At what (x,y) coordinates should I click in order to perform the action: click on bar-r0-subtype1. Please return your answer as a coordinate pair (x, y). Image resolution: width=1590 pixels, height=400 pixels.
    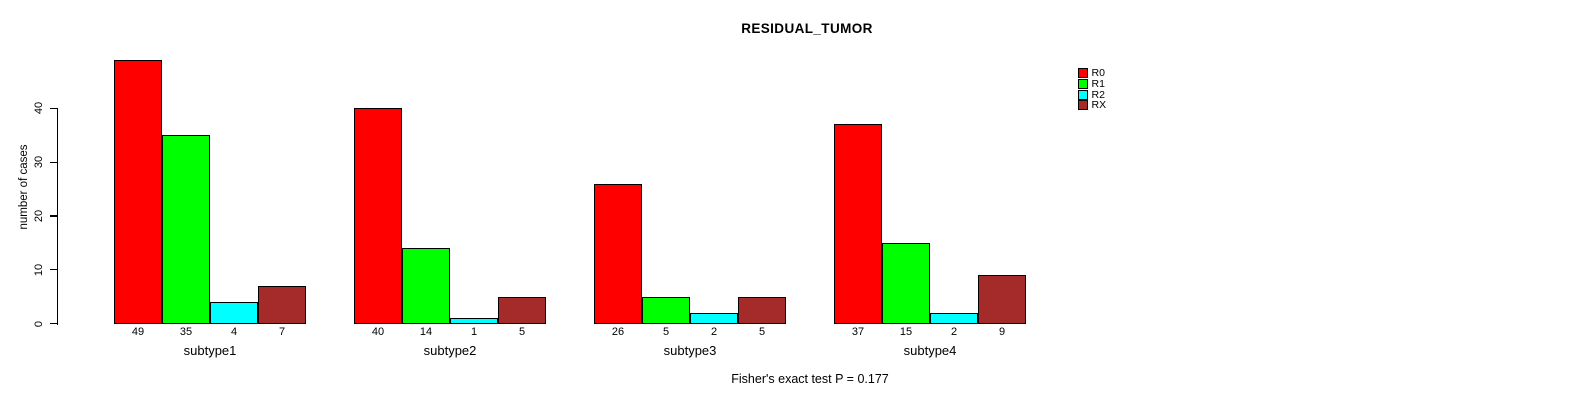
    Looking at the image, I should click on (138, 191).